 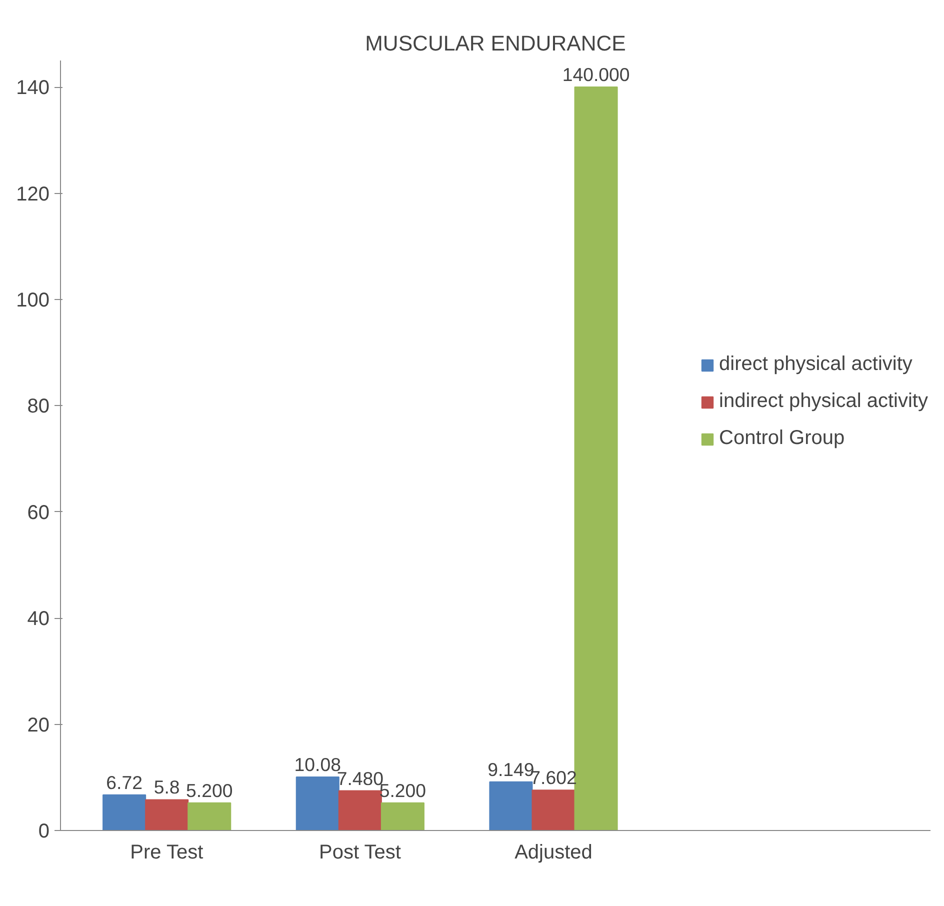 I want to click on x-tick-label: Post Test, so click(x=360, y=853).